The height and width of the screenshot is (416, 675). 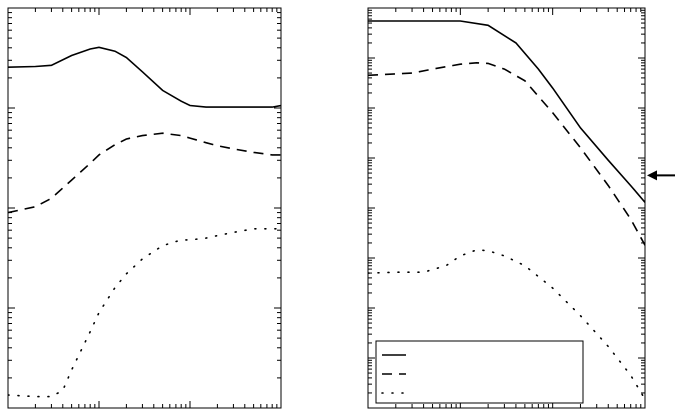 I want to click on series-line-solid, so click(x=144, y=77).